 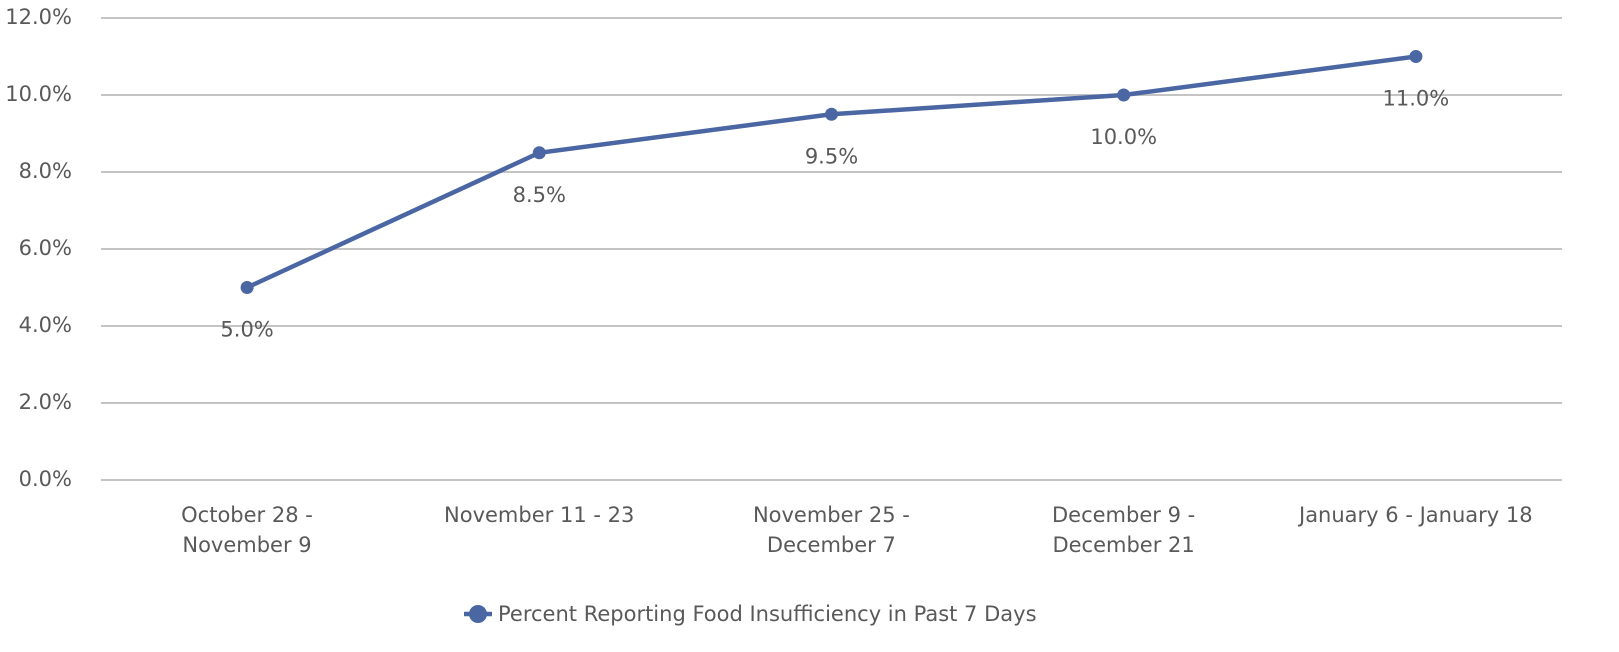 What do you see at coordinates (246, 330) in the screenshot?
I see `data-label: 5.0%` at bounding box center [246, 330].